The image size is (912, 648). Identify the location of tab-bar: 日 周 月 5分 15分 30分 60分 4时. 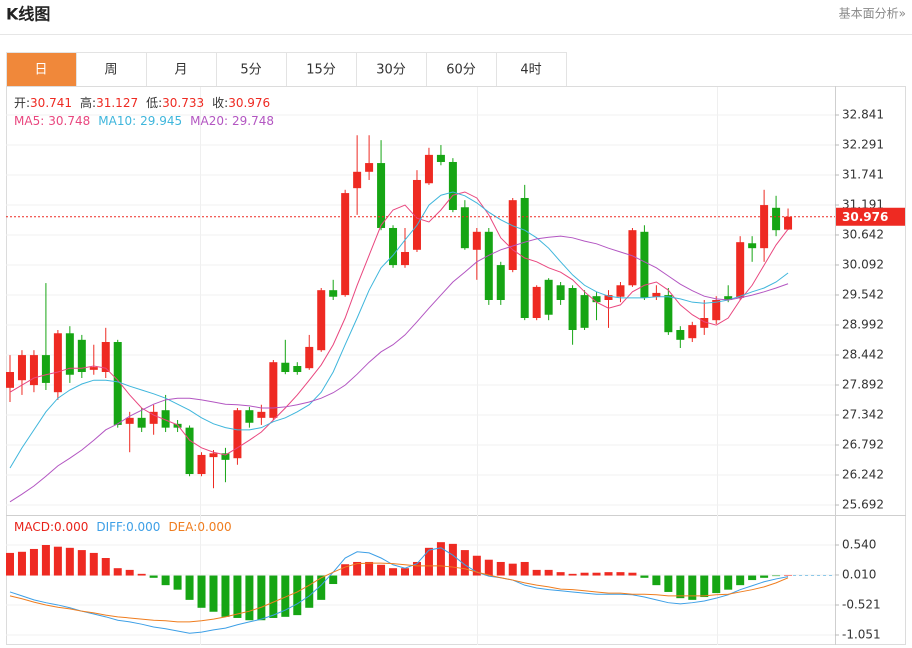
(286, 69).